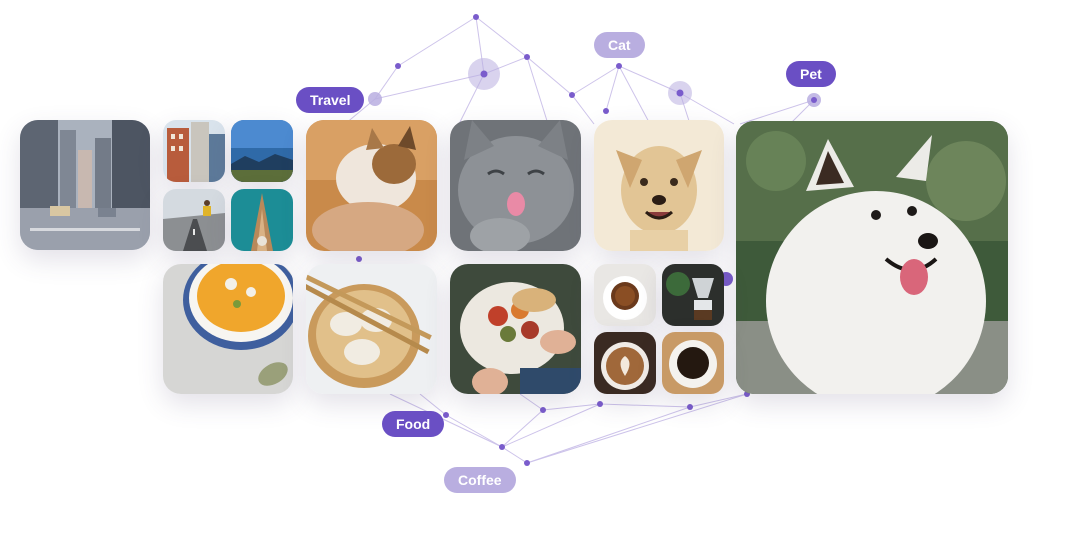  What do you see at coordinates (228, 329) in the screenshot?
I see `pumpkin-soup-photo` at bounding box center [228, 329].